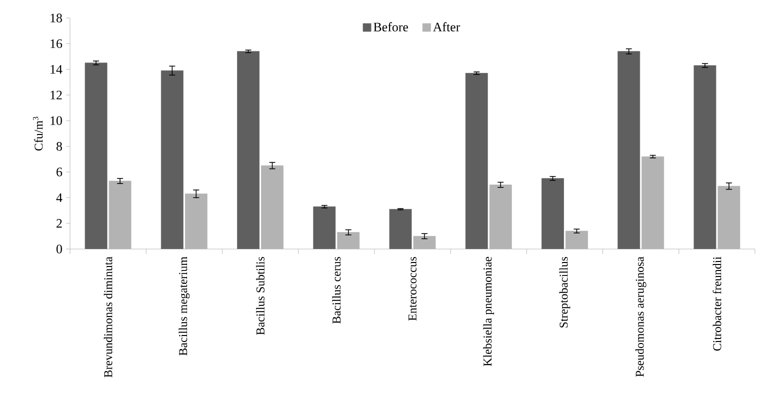 This screenshot has height=408, width=764. I want to click on x-tick-label: Klebsiella pneumoniae, so click(488, 311).